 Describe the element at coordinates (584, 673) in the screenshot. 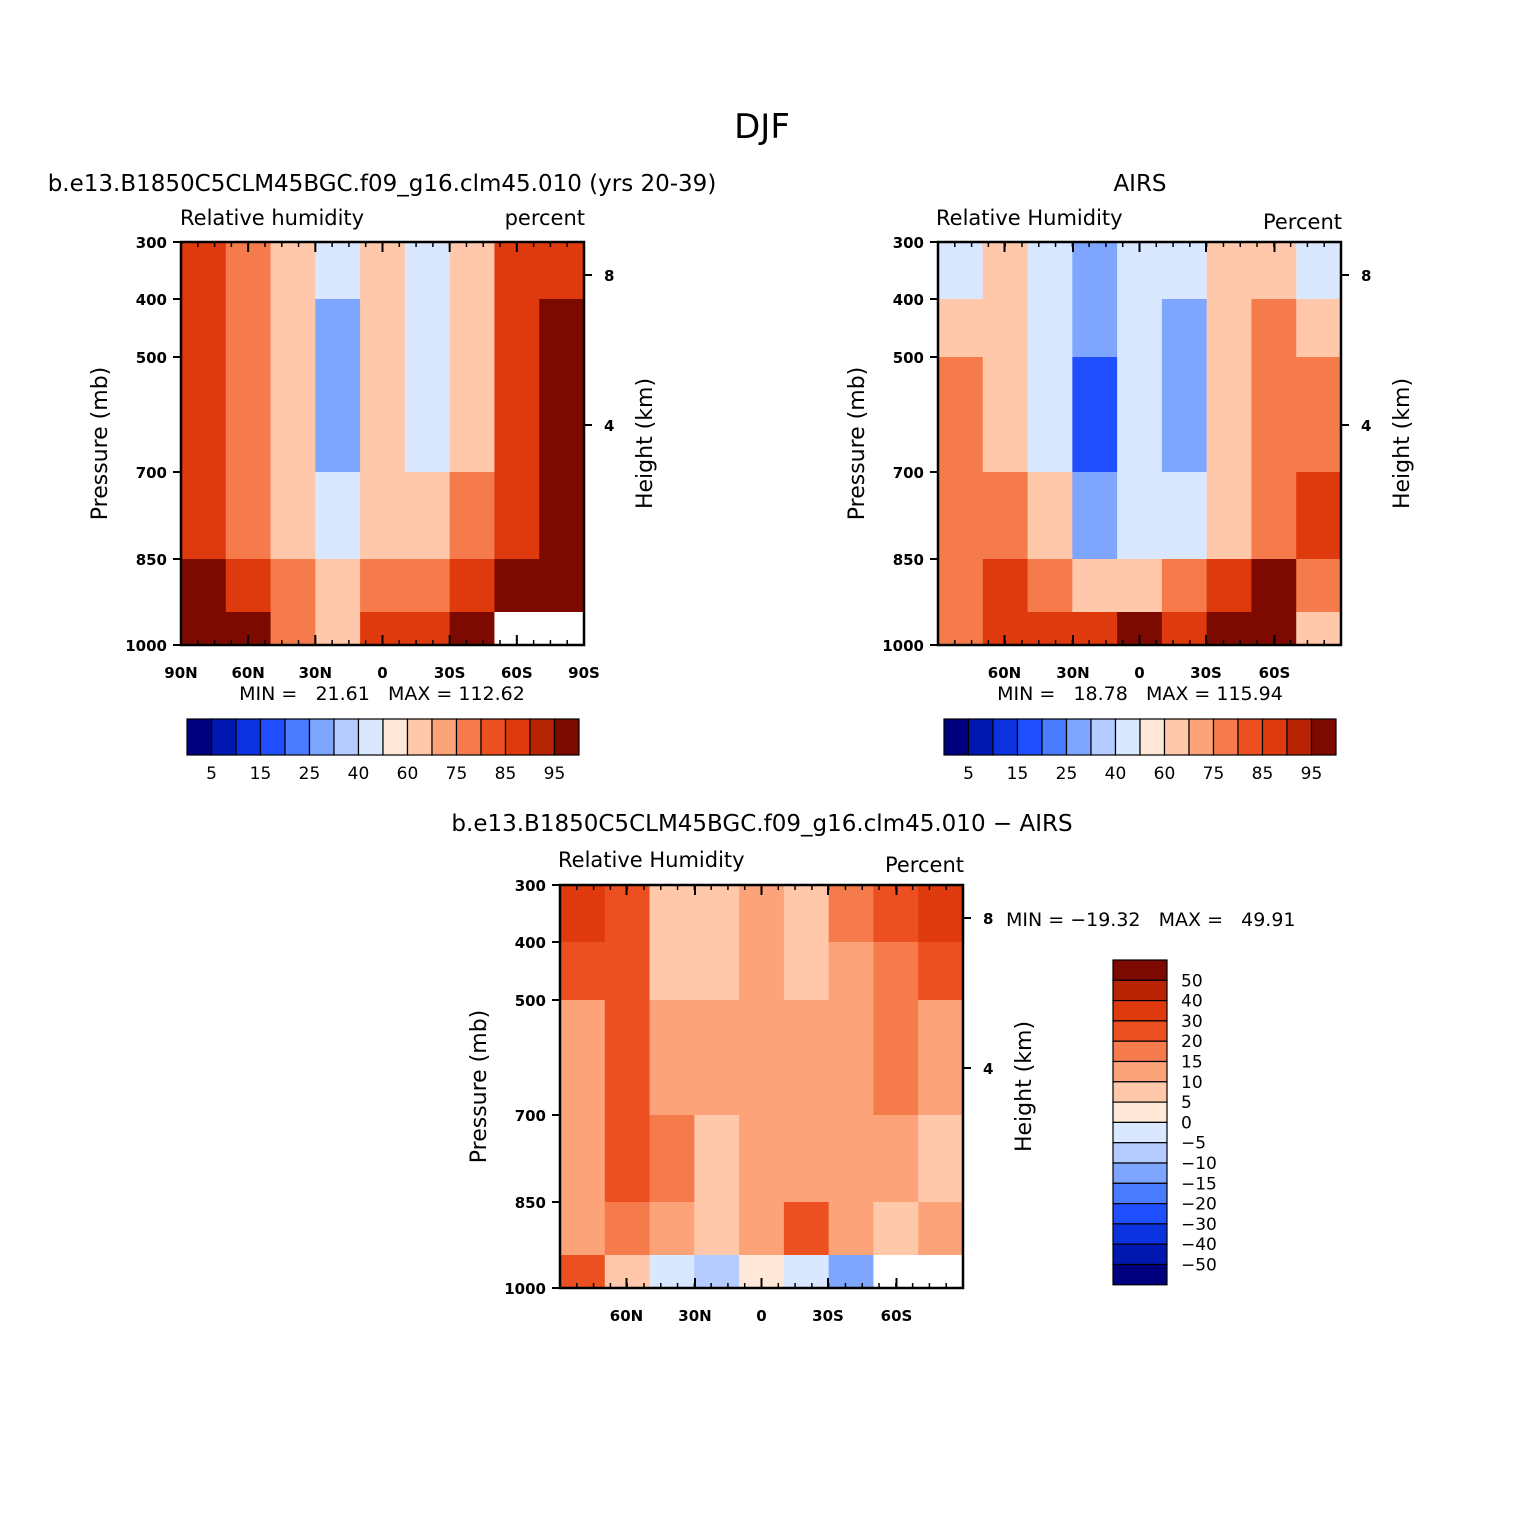

I see `x-tick-label: 90S` at that location.